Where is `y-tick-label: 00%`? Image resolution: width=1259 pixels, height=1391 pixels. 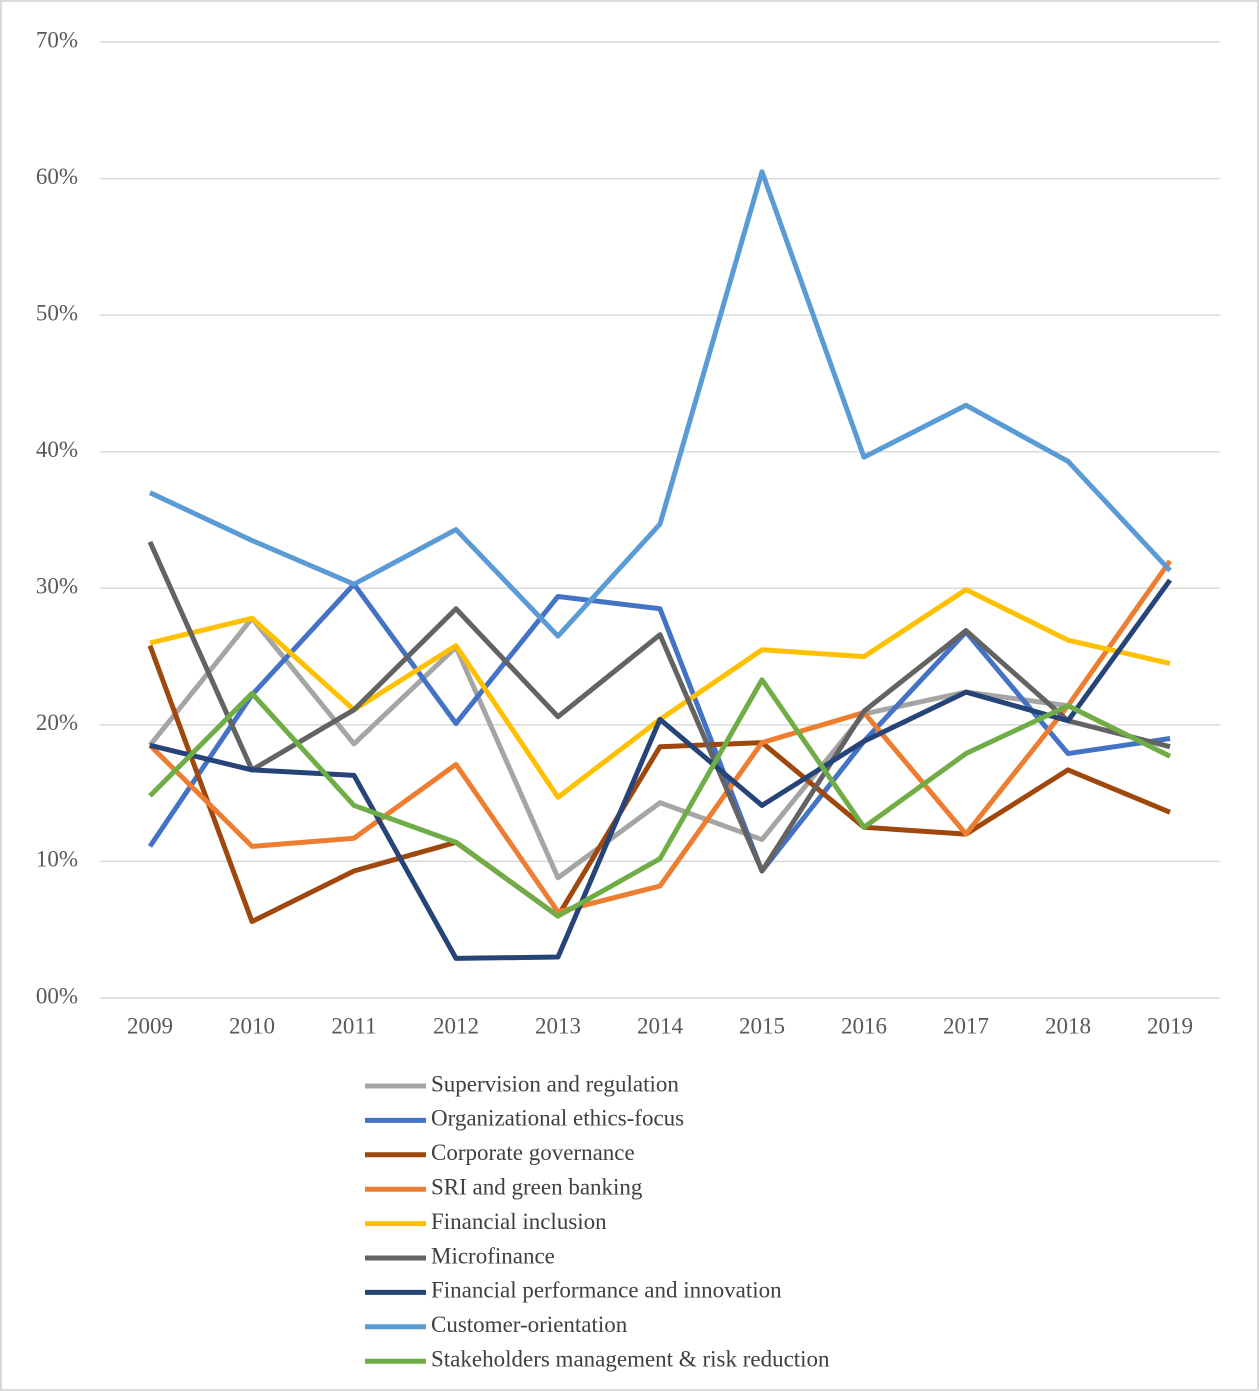 y-tick-label: 00% is located at coordinates (57, 995).